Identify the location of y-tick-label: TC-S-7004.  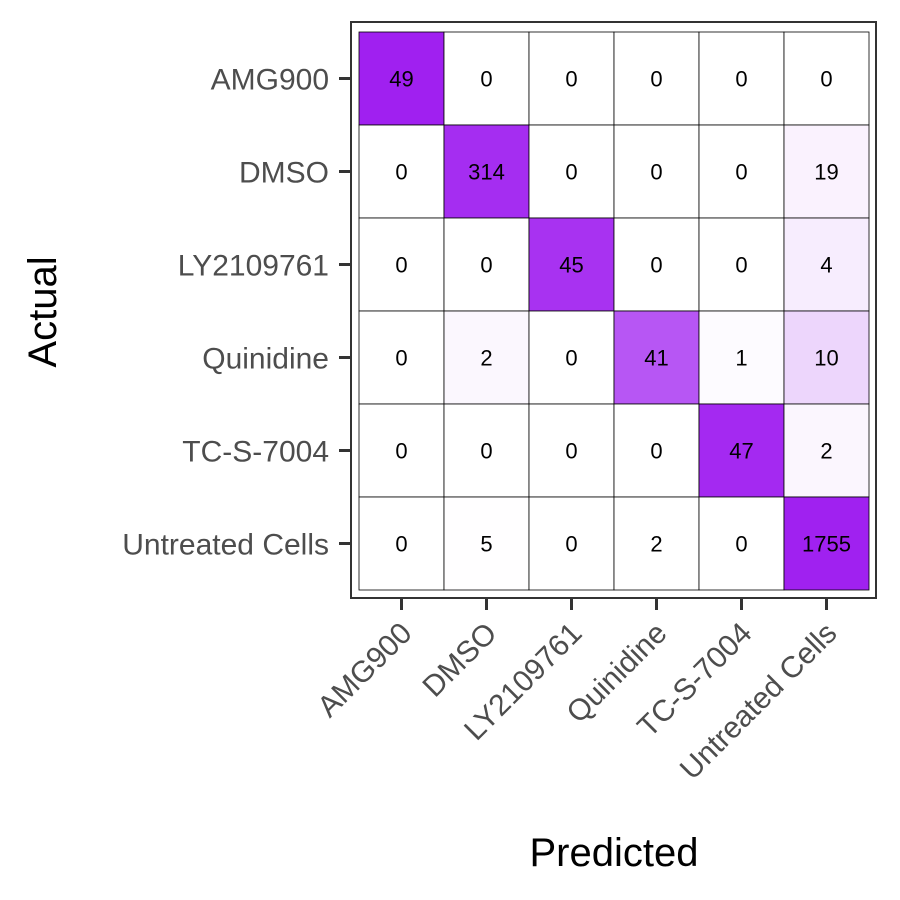
(255, 452).